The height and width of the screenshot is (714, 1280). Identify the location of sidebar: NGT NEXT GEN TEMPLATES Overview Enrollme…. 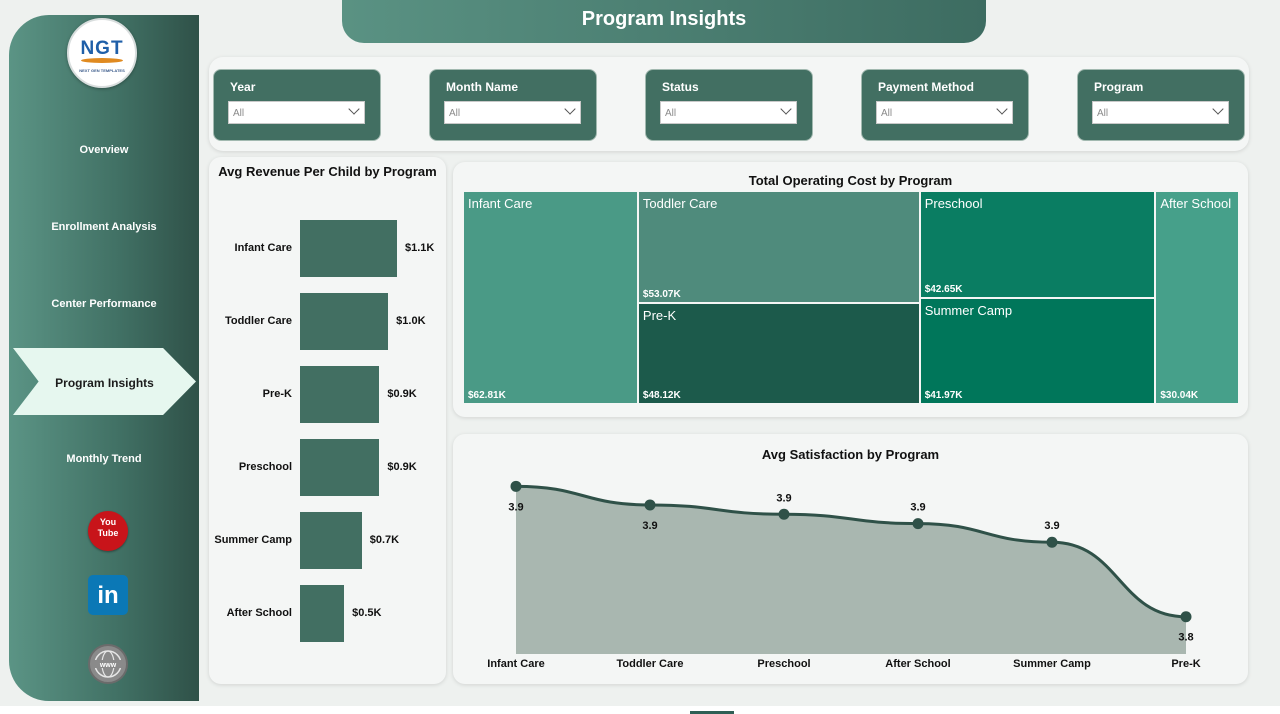
(104, 358).